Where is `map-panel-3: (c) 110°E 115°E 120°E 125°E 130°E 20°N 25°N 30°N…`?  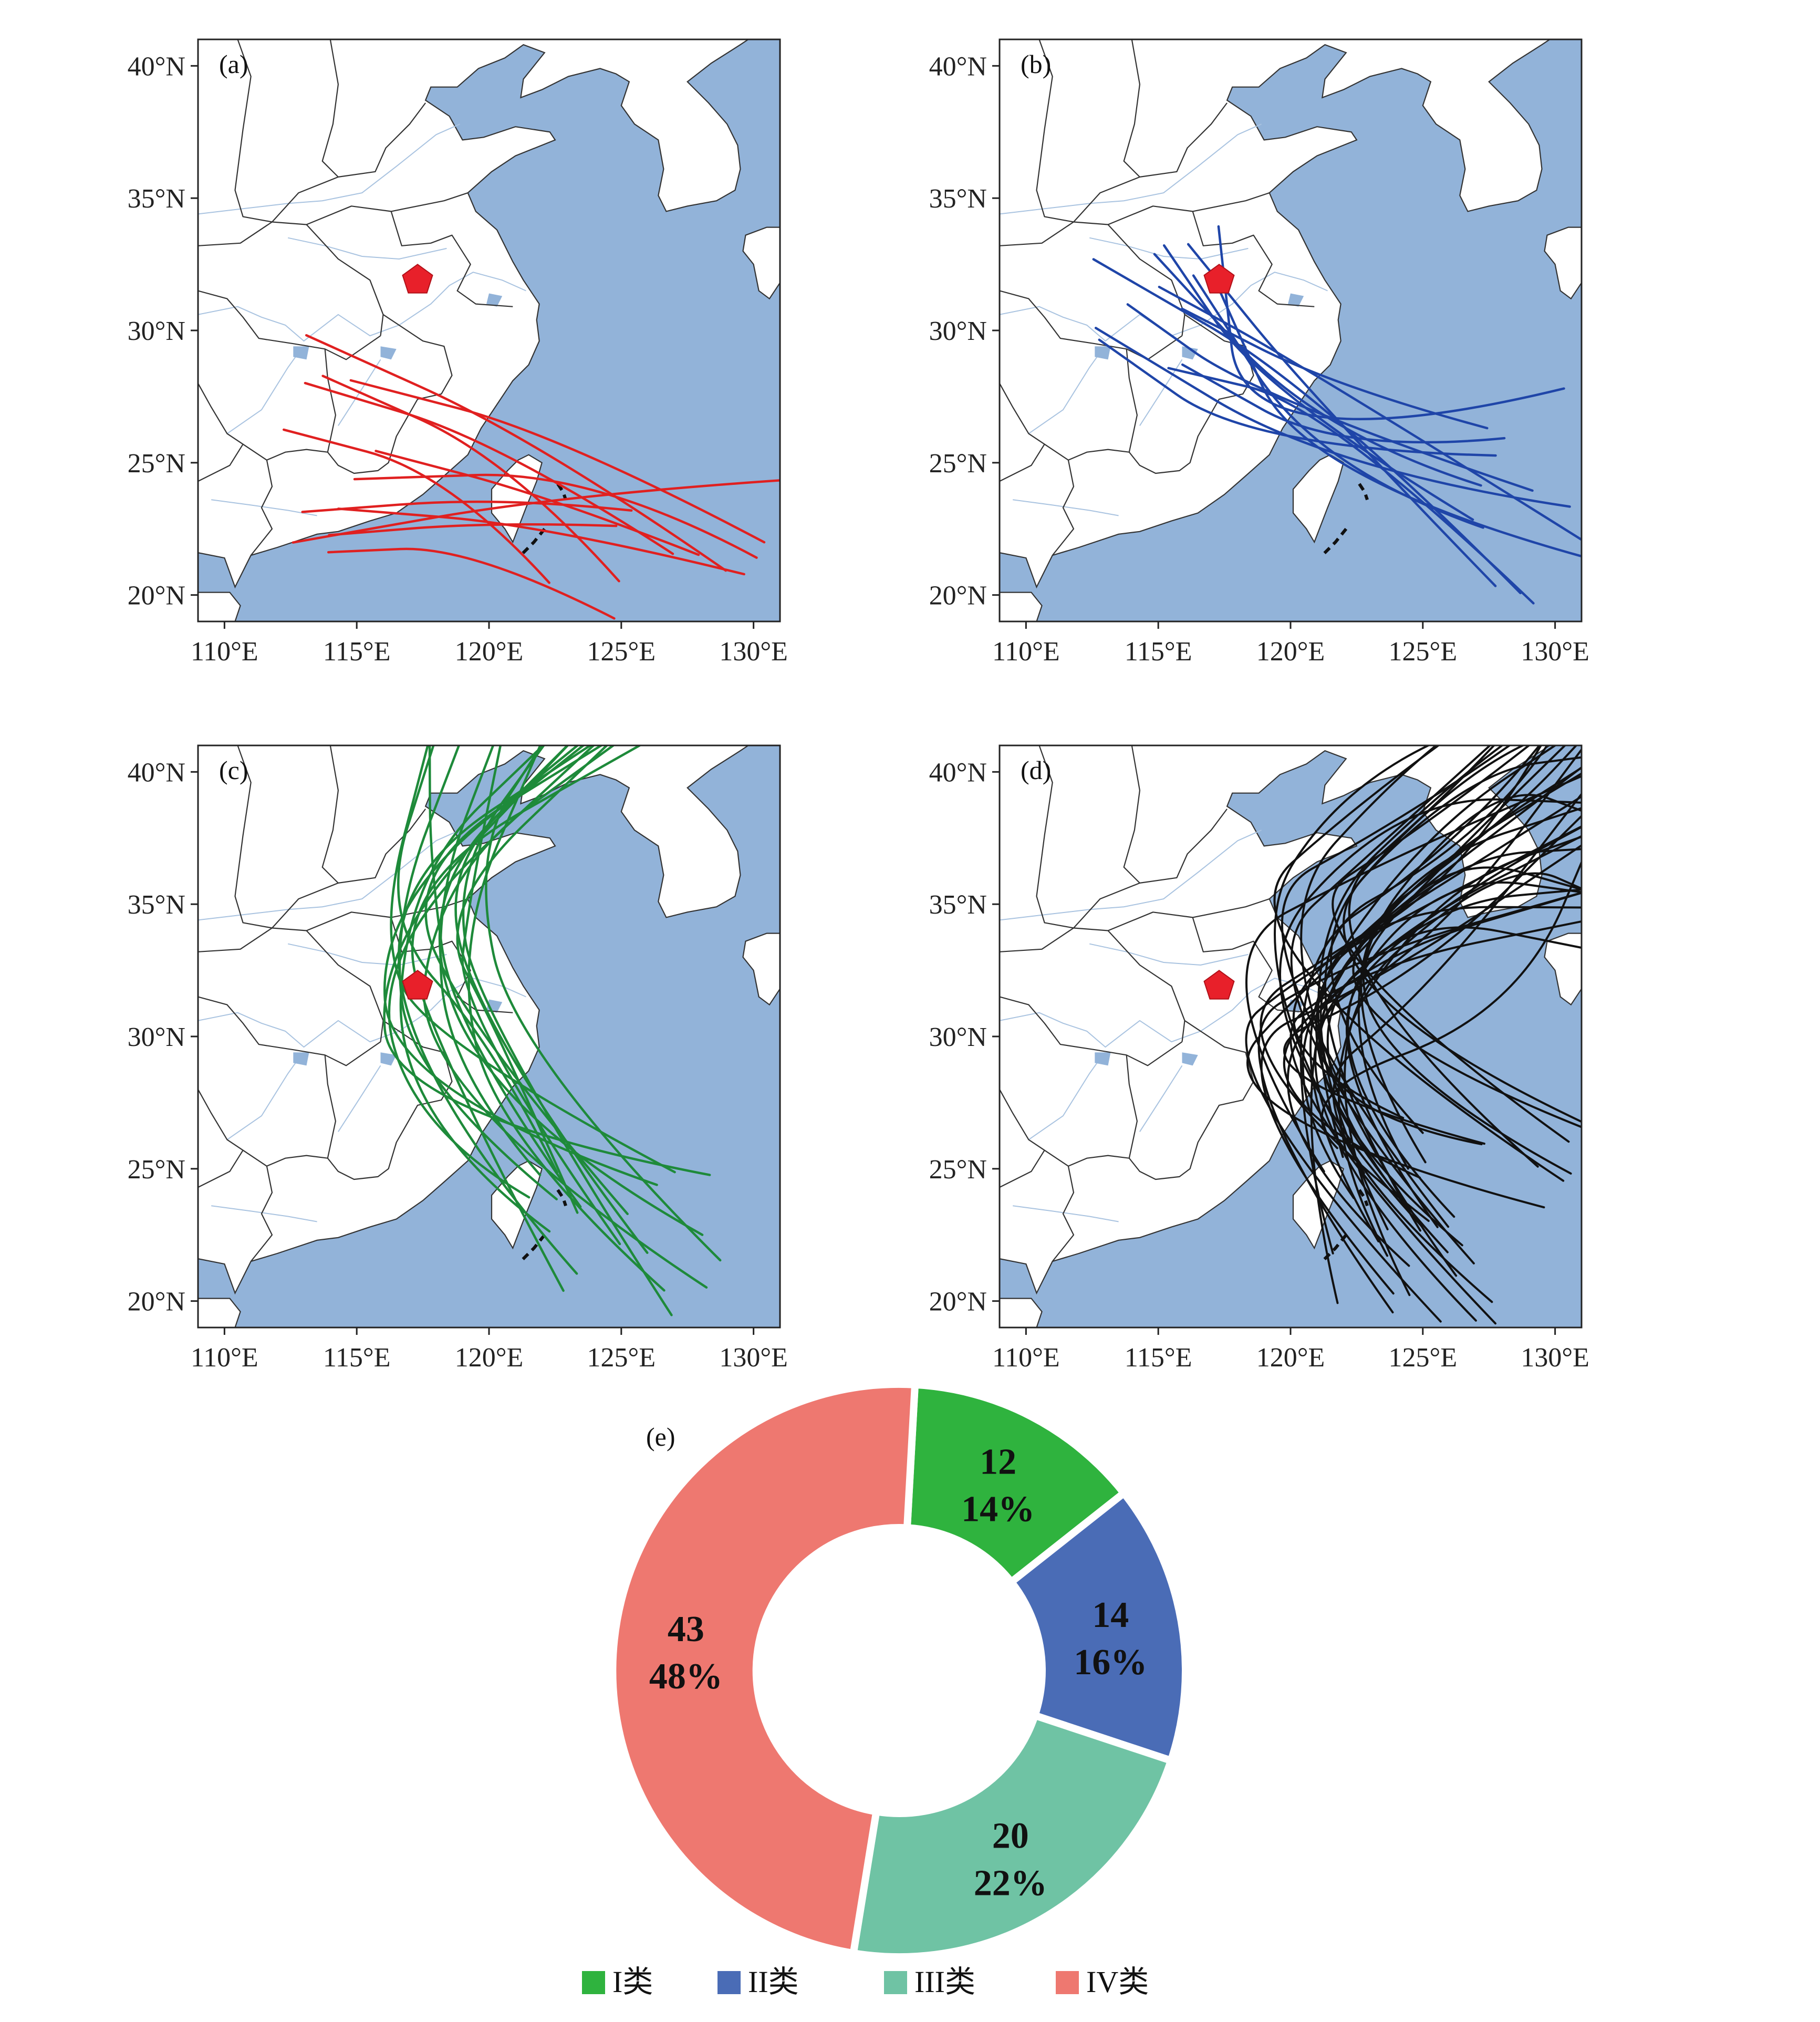 map-panel-3: (c) 110°E 115°E 120°E 125°E 130°E 20°N 25°N 30°N… is located at coordinates (458, 1058).